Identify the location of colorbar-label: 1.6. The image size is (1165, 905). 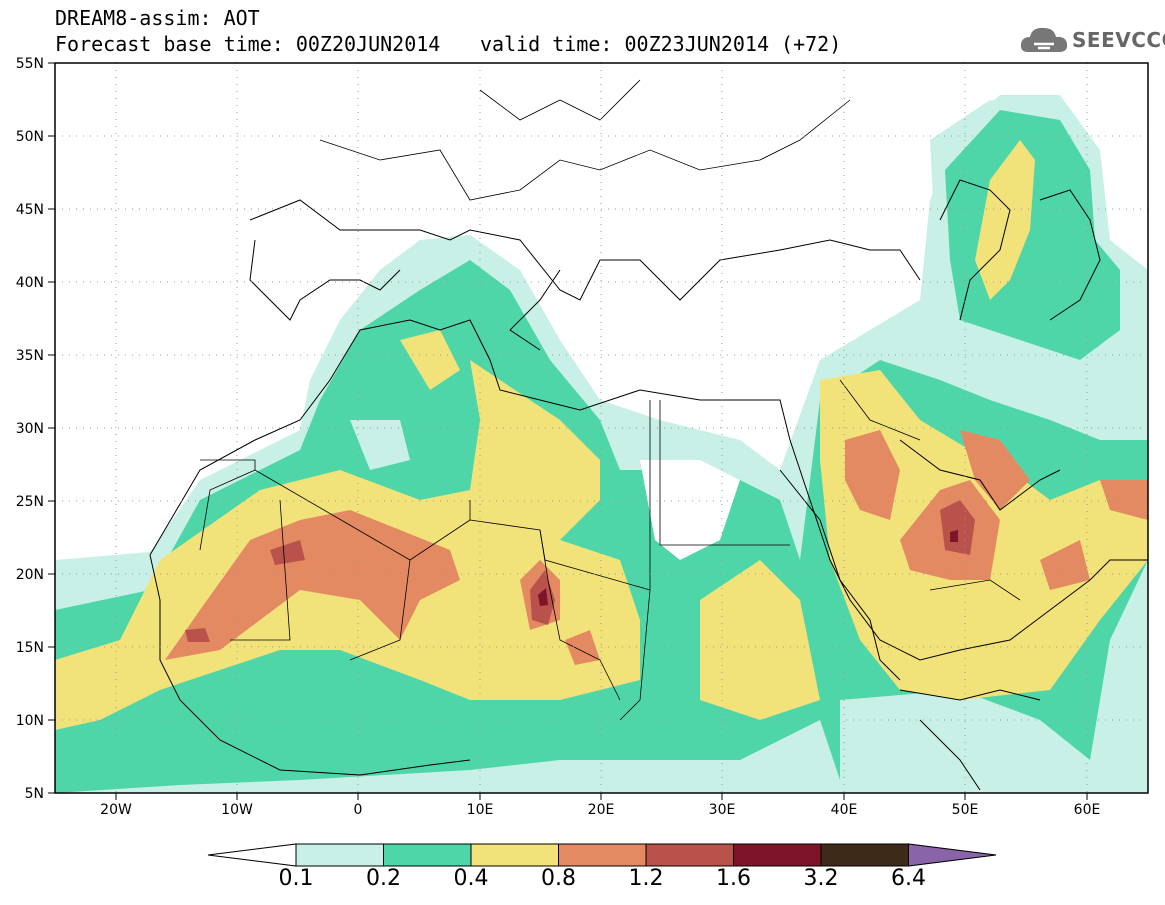
(733, 878).